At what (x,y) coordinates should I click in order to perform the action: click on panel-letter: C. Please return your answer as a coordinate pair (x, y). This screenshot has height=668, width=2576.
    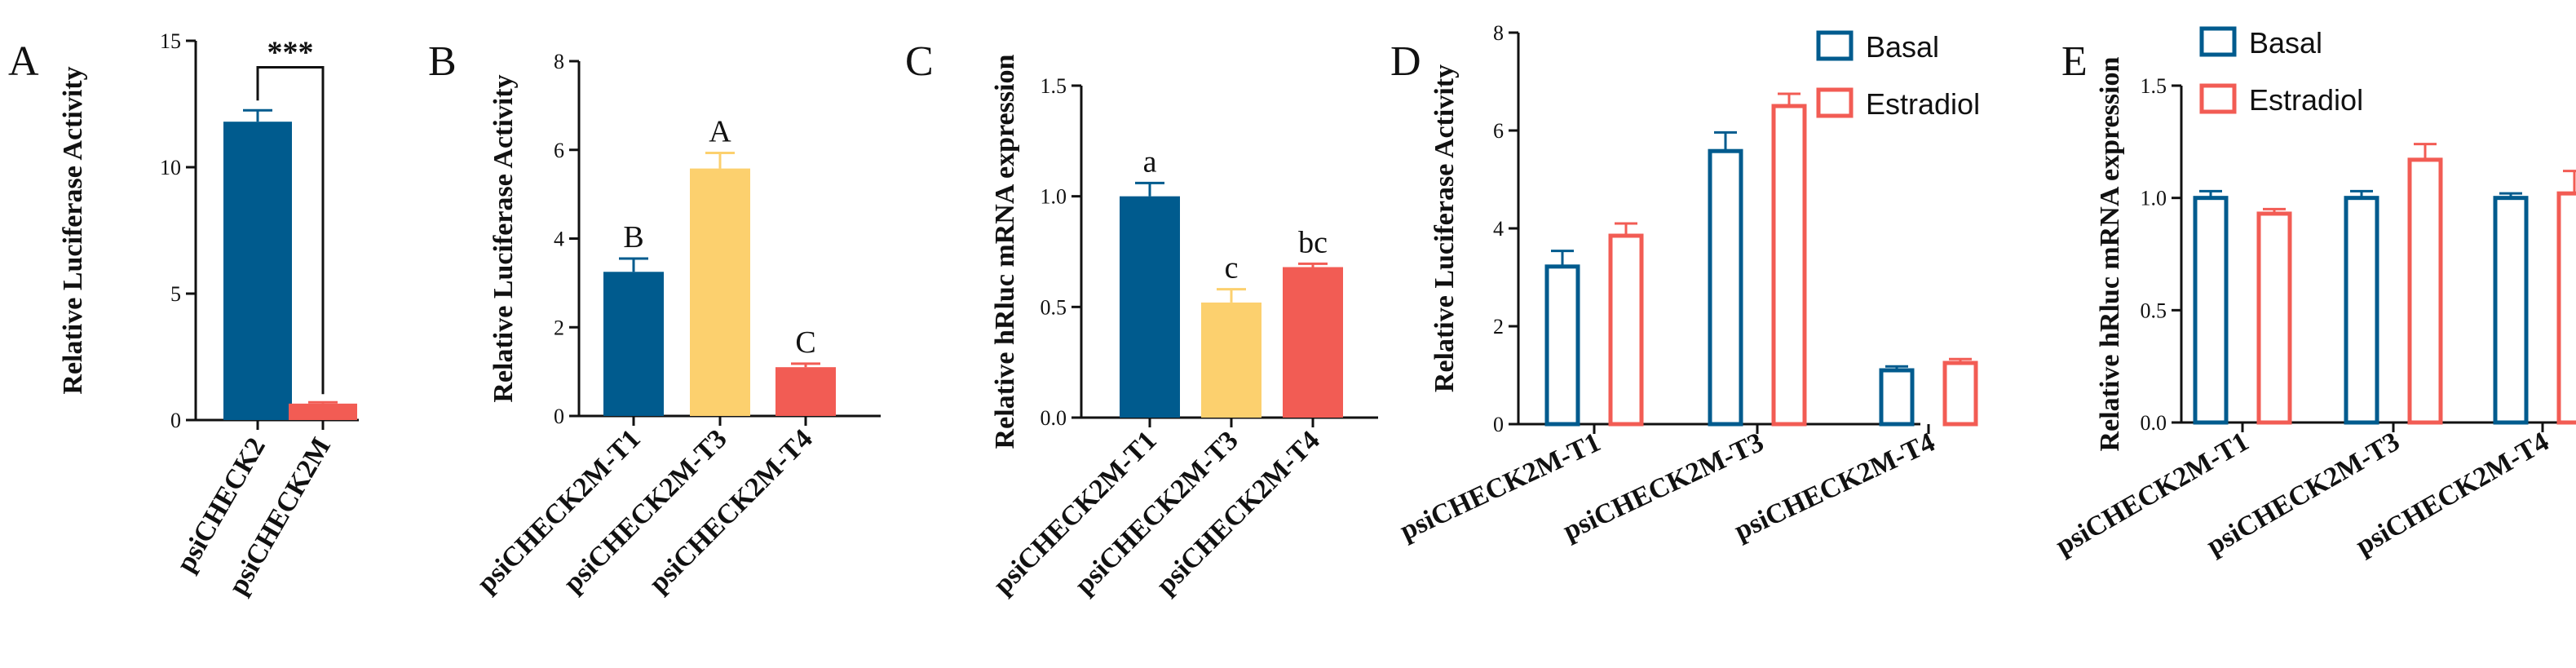
    Looking at the image, I should click on (919, 62).